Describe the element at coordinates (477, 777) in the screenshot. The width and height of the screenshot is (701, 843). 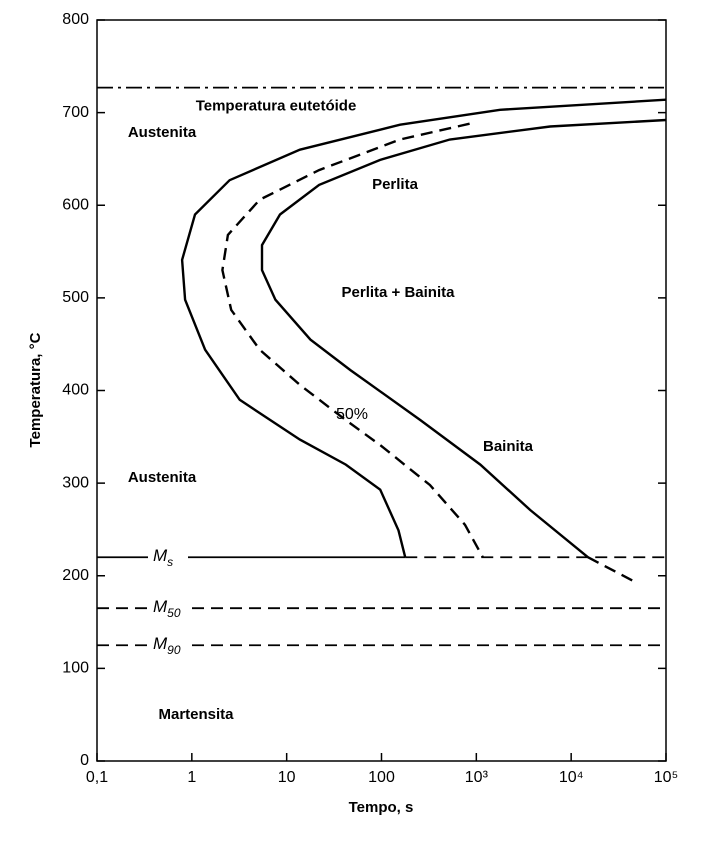
I see `x-tick-label: 10³` at that location.